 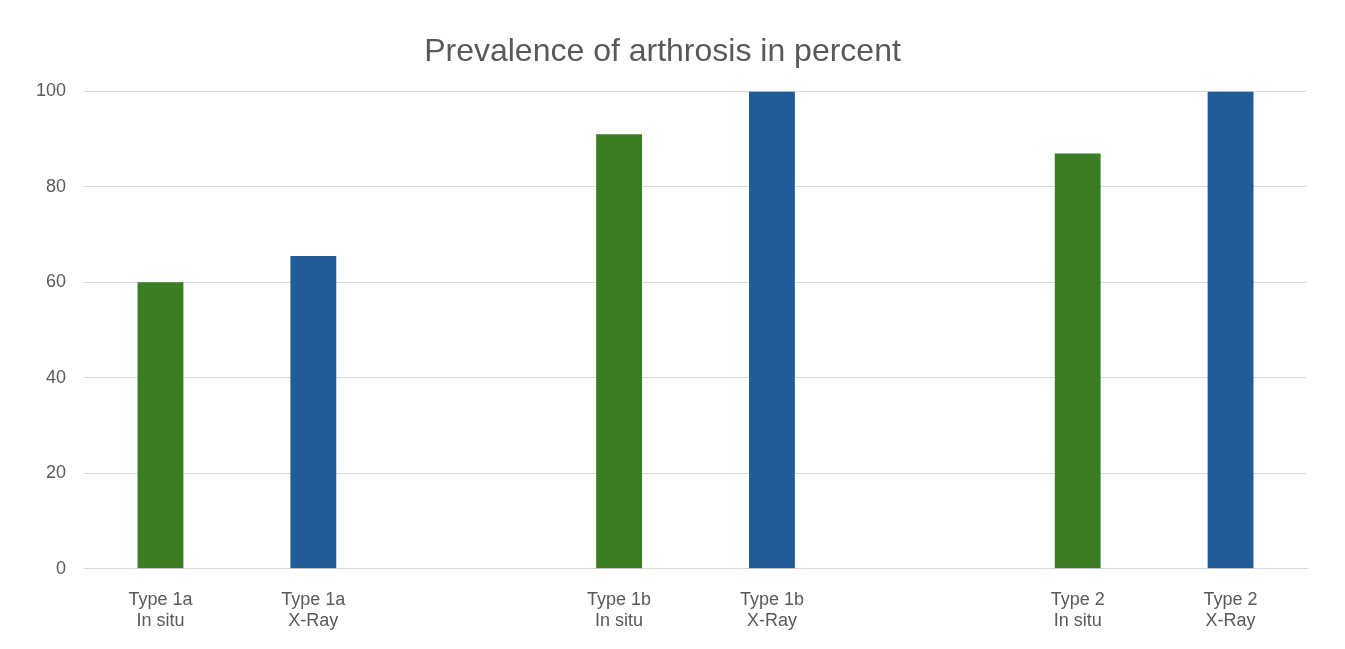 I want to click on x-tick-label: Type 1a In situ, so click(x=161, y=609).